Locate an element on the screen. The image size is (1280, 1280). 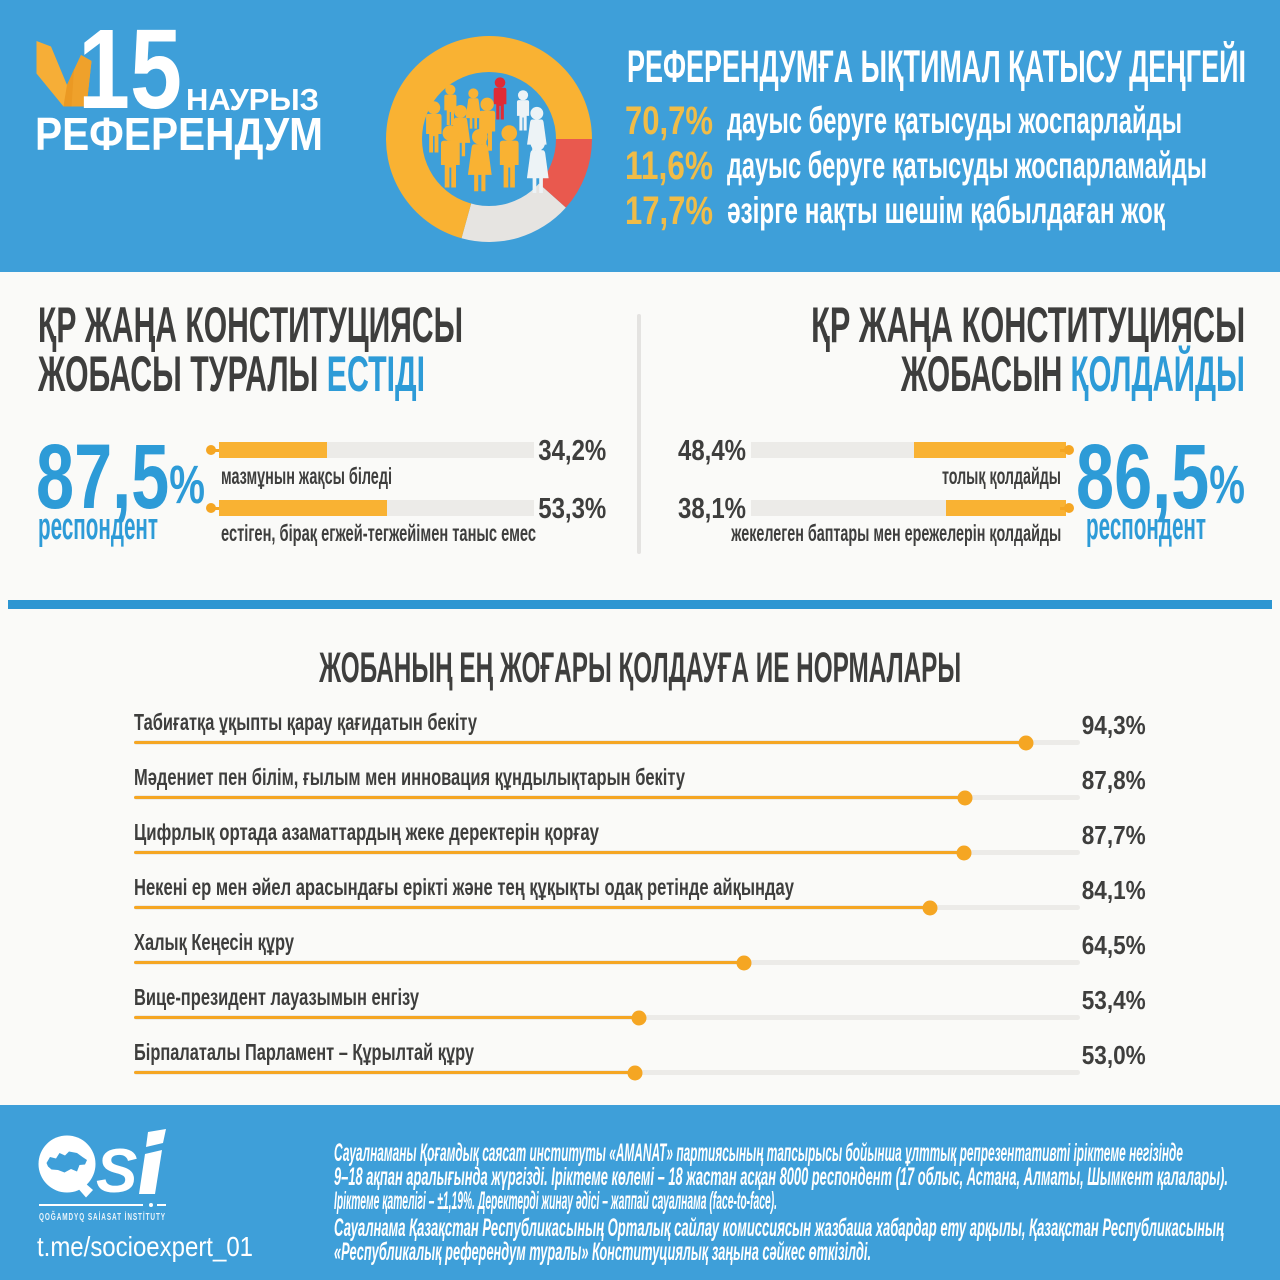
norm-value: 53,0% is located at coordinates (1109, 1055).